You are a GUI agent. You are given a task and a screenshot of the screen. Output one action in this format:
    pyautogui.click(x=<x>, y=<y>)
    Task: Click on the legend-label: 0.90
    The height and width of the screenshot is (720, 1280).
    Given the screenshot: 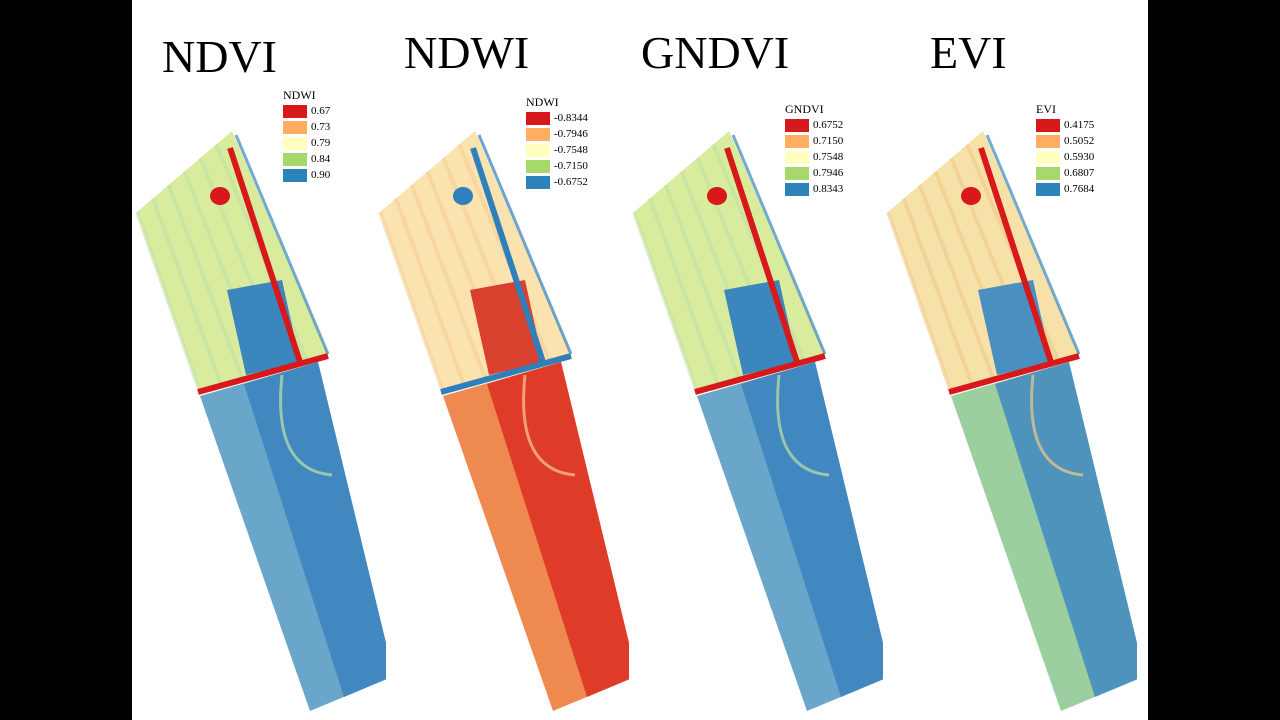 What is the action you would take?
    pyautogui.click(x=321, y=175)
    